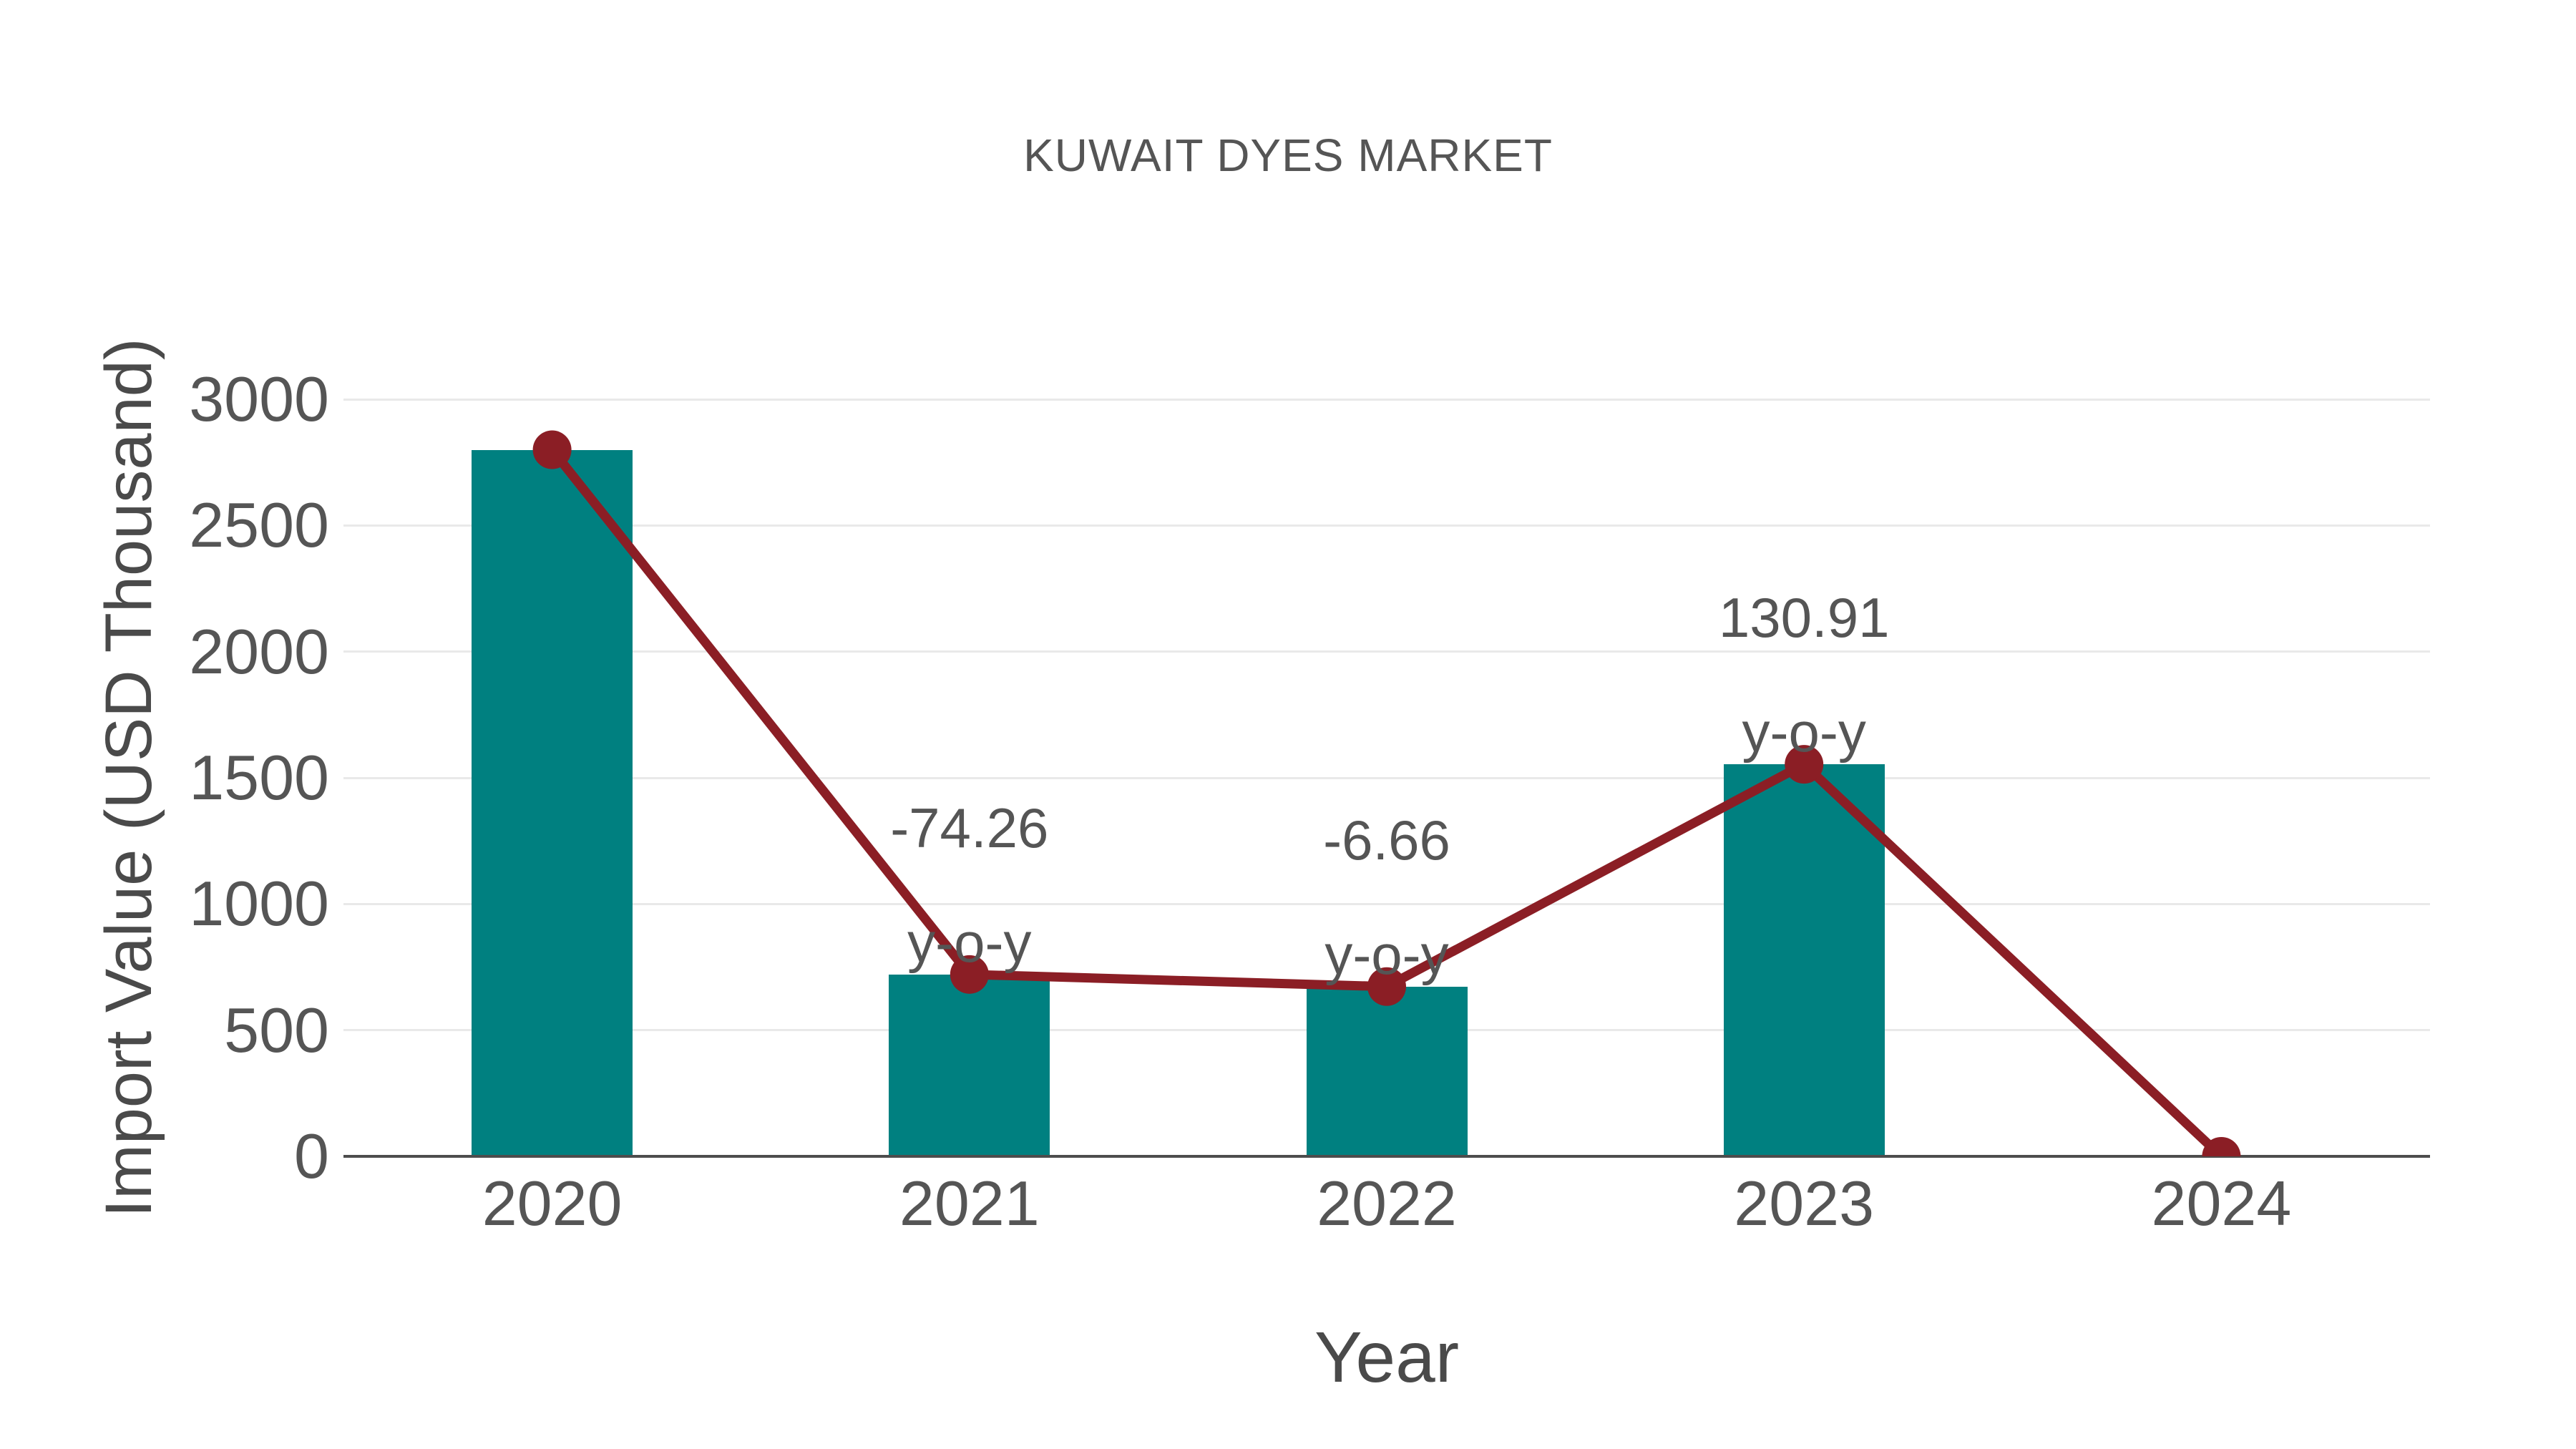 The width and height of the screenshot is (2576, 1449). I want to click on yoy-annotation: 130.91 y-o-y, so click(1804, 674).